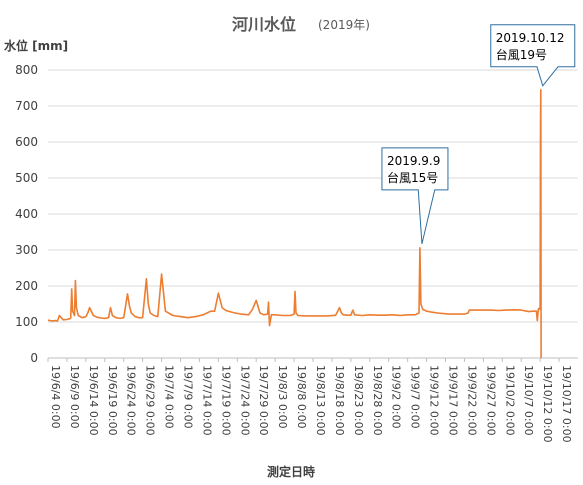 This screenshot has width=583, height=485. I want to click on x-tick-label: 19/9/12 0:00, so click(434, 400).